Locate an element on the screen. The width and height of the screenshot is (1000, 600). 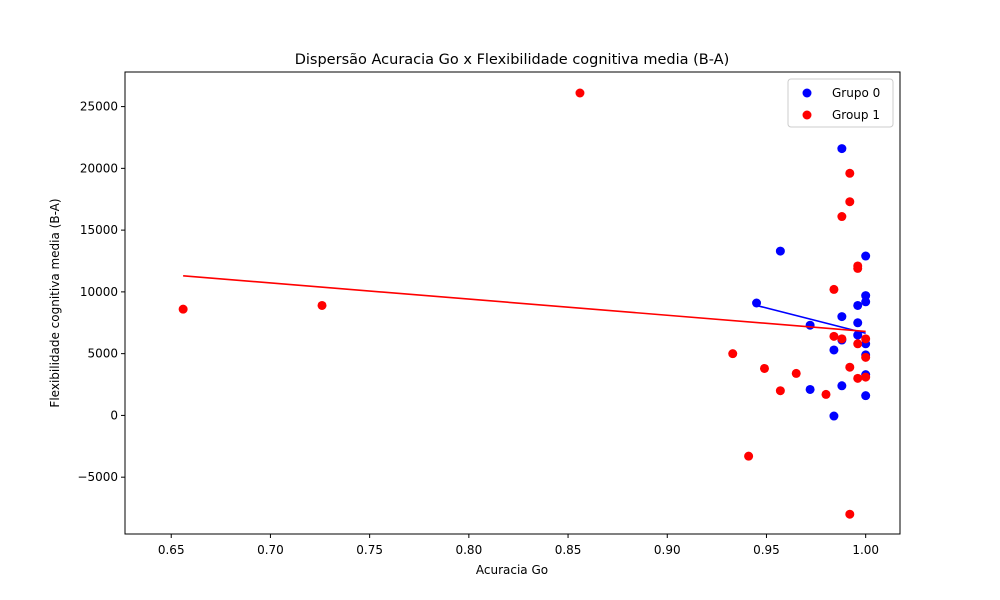
y-tick-label-3: 10000 is located at coordinates (99, 292).